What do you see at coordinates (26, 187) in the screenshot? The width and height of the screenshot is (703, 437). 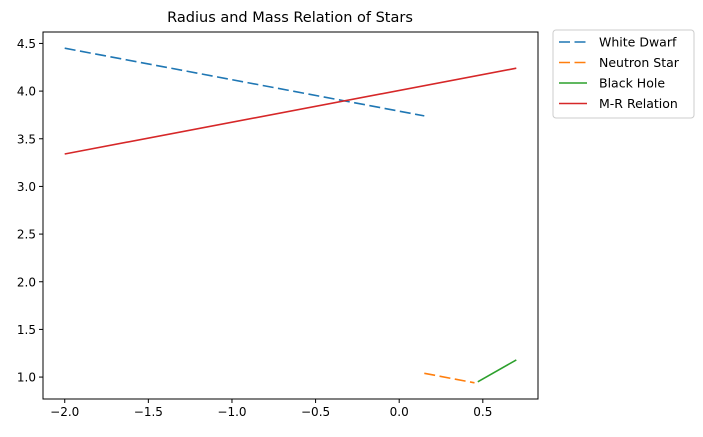 I see `y-tick-label: 3.0` at bounding box center [26, 187].